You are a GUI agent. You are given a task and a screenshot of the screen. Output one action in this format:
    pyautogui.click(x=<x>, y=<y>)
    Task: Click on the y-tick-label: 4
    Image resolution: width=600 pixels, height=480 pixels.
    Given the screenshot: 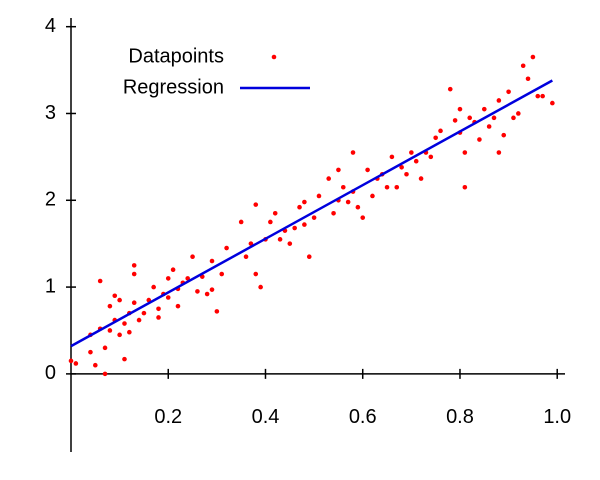 What is the action you would take?
    pyautogui.click(x=50, y=26)
    